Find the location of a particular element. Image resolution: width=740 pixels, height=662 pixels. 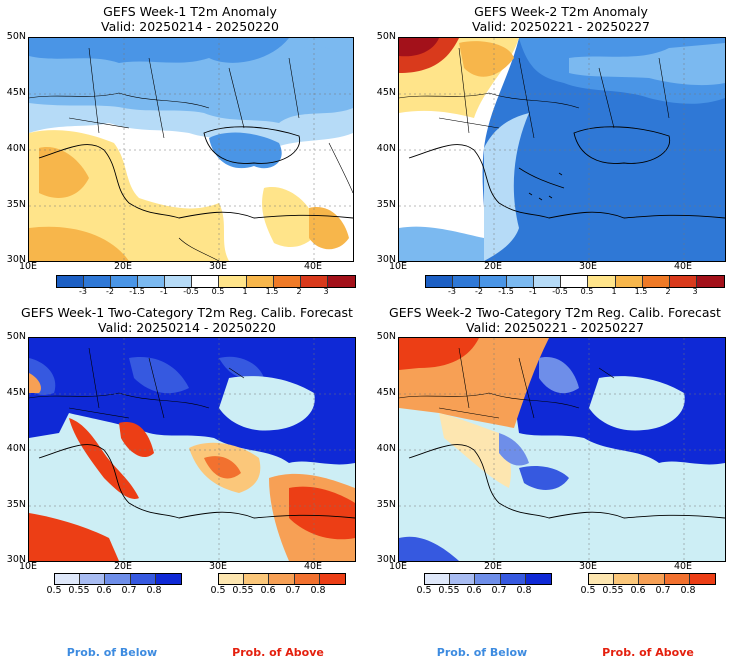

lon-label-10e-br: 10E is located at coordinates (398, 566).